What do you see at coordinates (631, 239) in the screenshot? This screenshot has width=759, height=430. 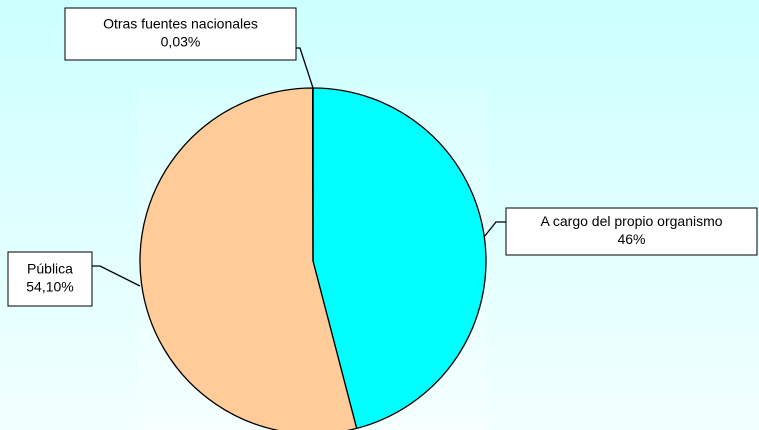 I see `slice-value-label: 46%` at bounding box center [631, 239].